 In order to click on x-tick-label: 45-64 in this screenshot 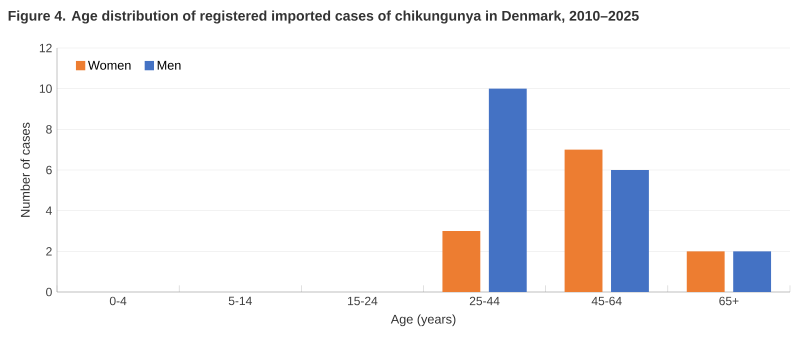, I will do `click(607, 301)`.